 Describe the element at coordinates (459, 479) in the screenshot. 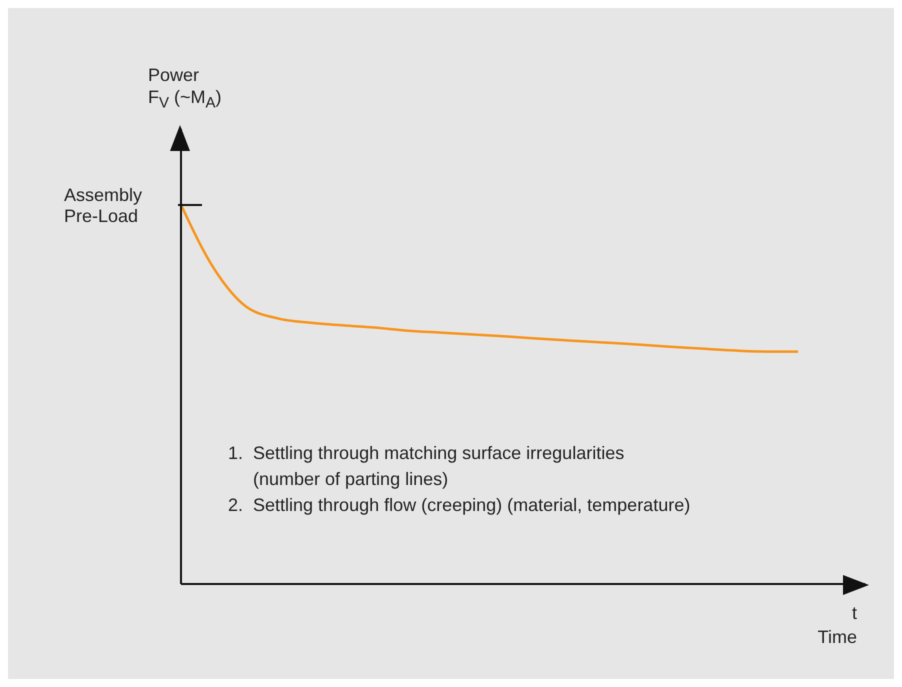

I see `annotation: 1. Settling through matching surface irregularities (number of parting lines) 2. Settling through flow (creeping) (material, temperature)` at that location.